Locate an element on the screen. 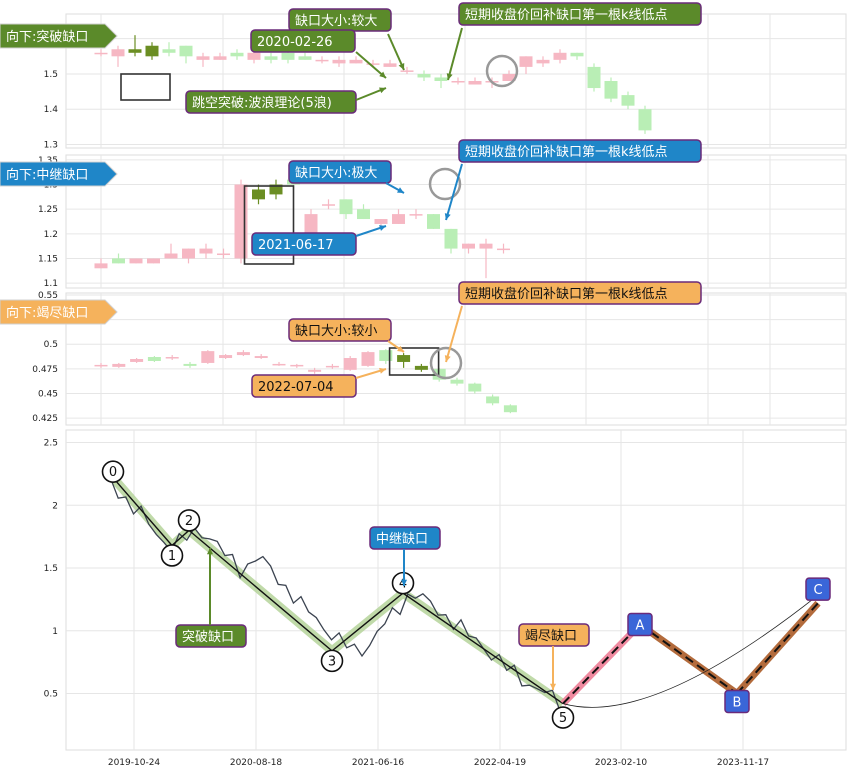  fill-point-arrow-head is located at coordinates (449, 76).